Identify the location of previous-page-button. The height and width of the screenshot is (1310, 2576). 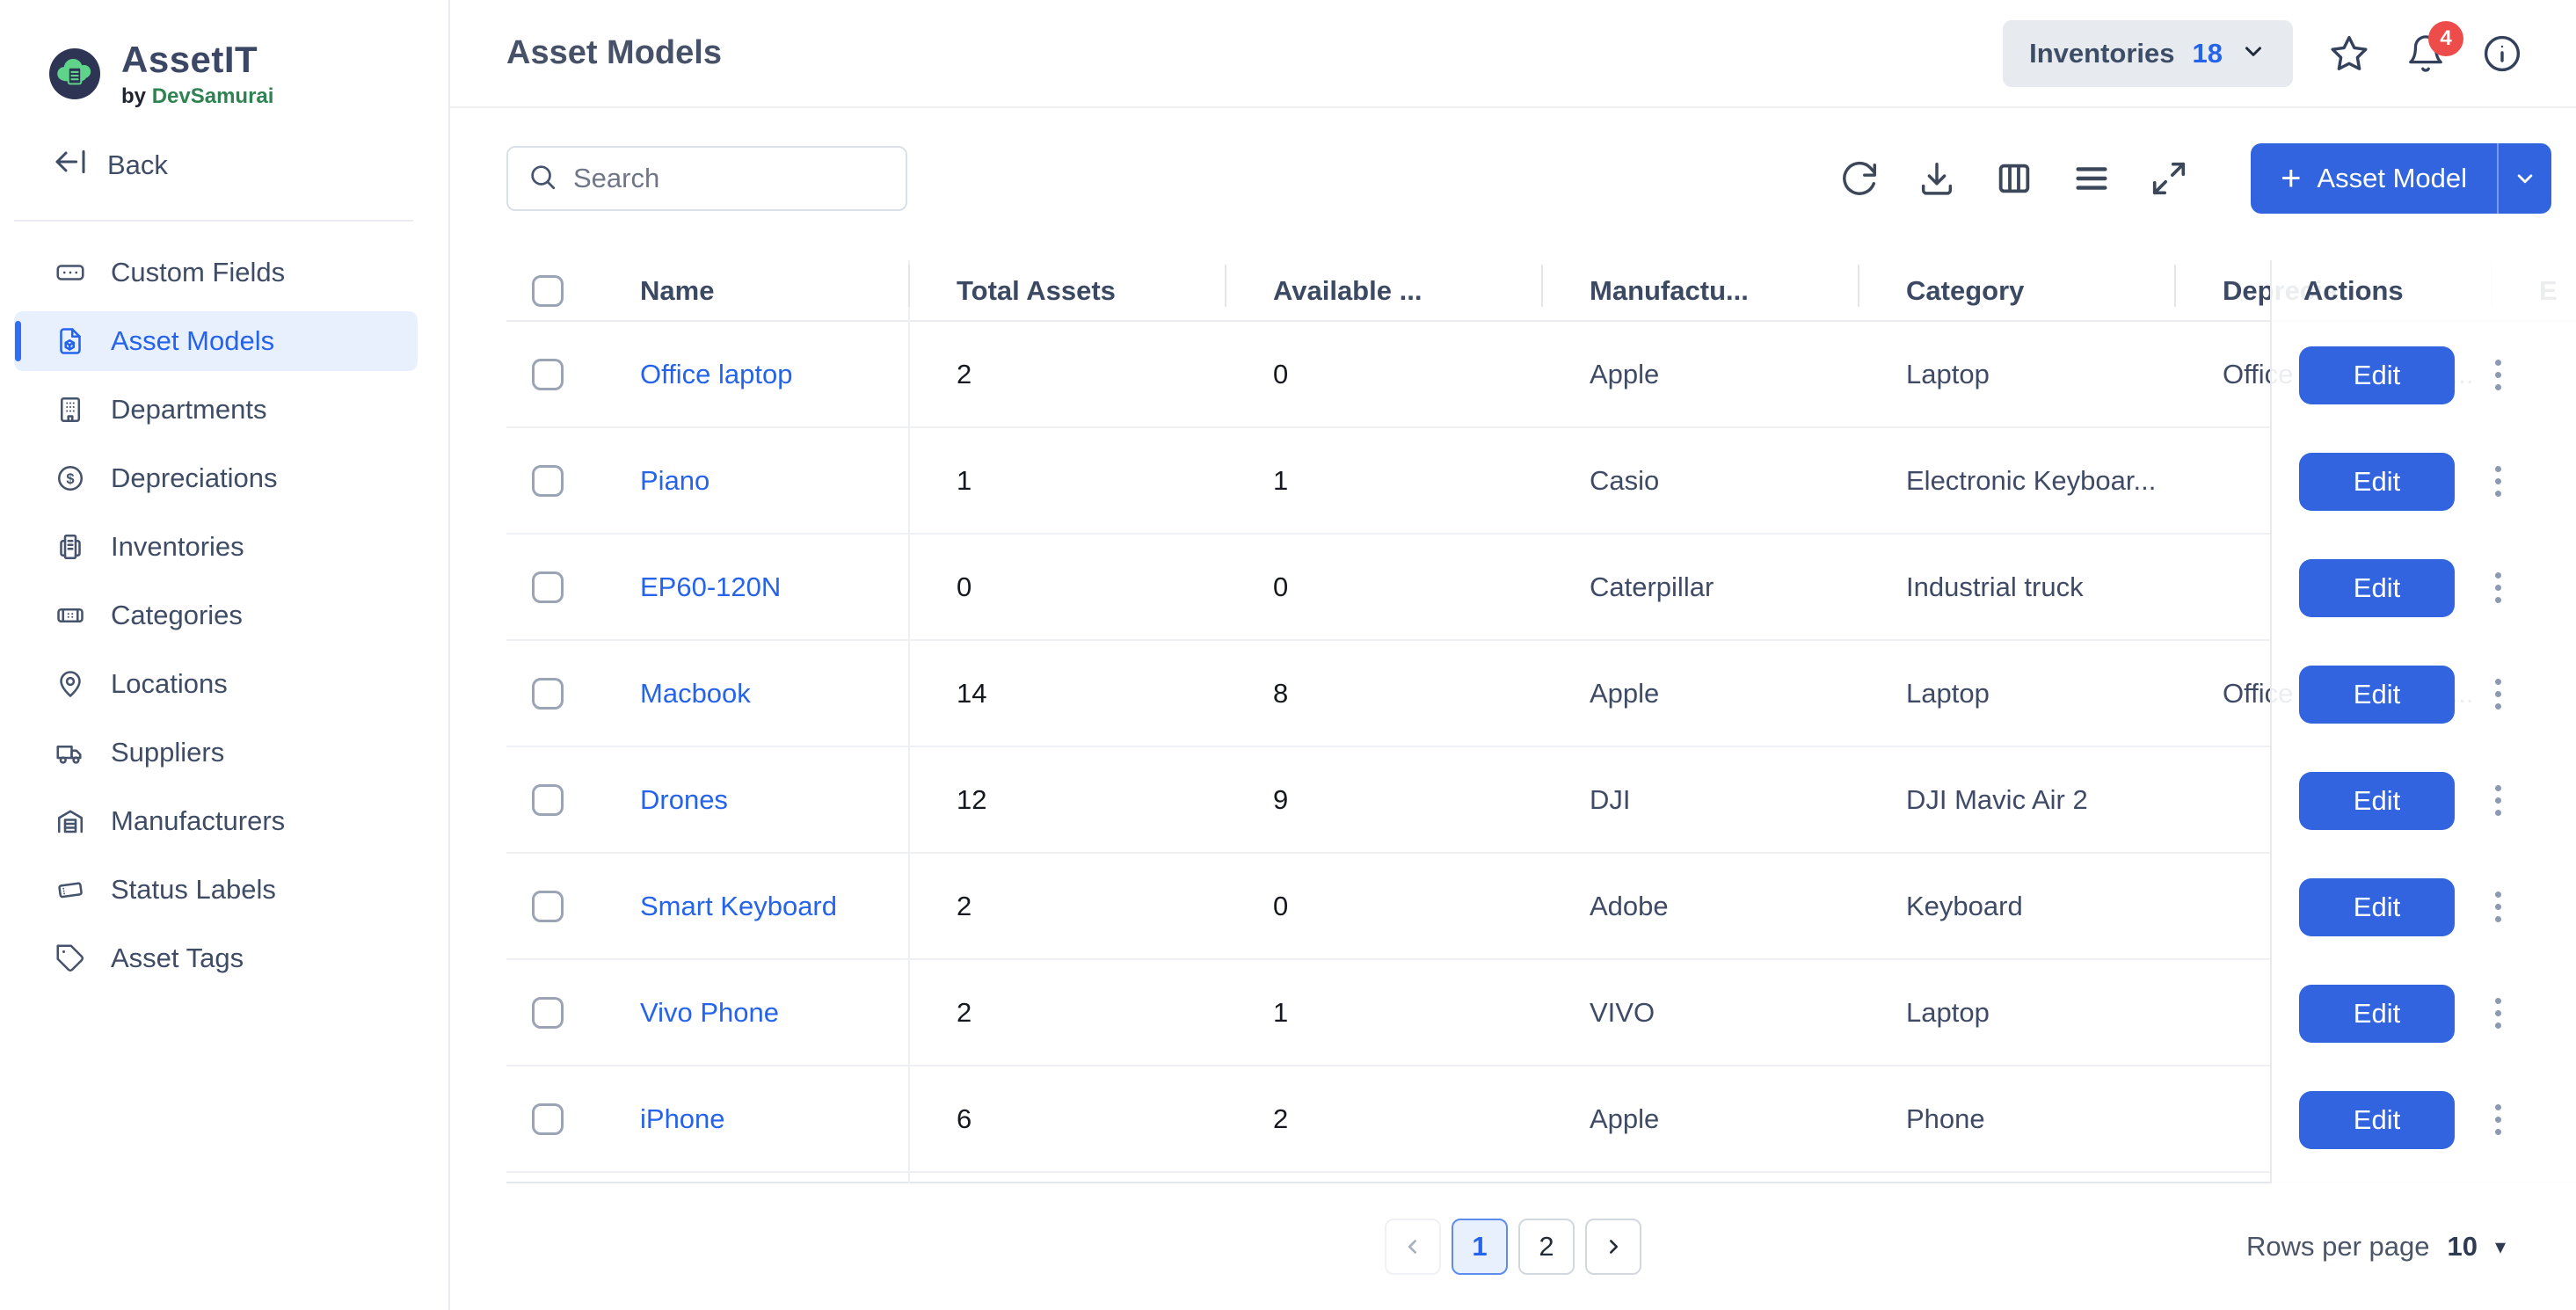
(1413, 1247).